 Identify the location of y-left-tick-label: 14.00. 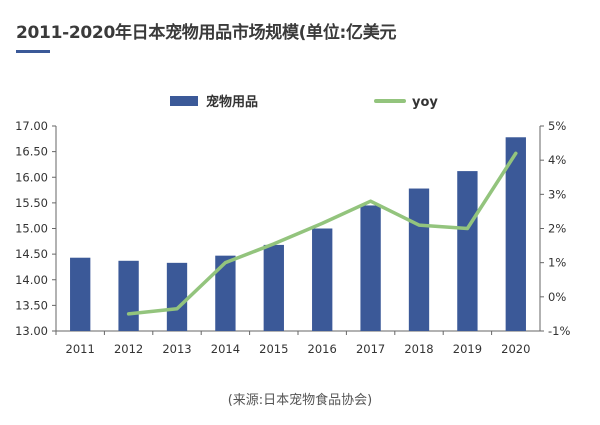
(31, 280).